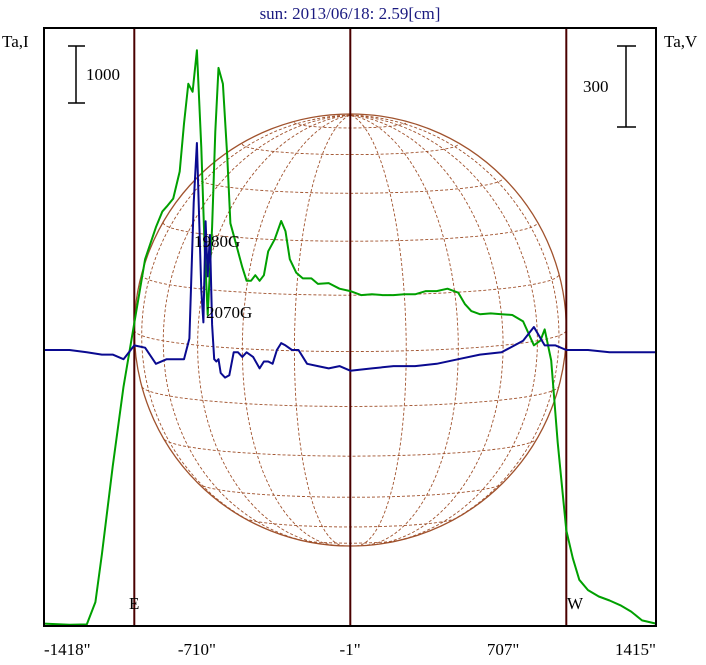  Describe the element at coordinates (67, 649) in the screenshot. I see `x-tick-label: -1418"` at that location.